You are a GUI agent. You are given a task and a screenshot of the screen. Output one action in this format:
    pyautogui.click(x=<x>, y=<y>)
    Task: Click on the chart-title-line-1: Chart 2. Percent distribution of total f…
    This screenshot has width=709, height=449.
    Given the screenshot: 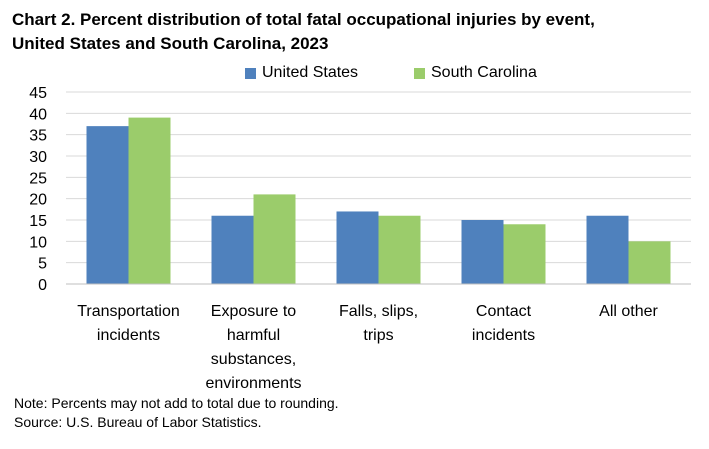 What is the action you would take?
    pyautogui.click(x=303, y=19)
    